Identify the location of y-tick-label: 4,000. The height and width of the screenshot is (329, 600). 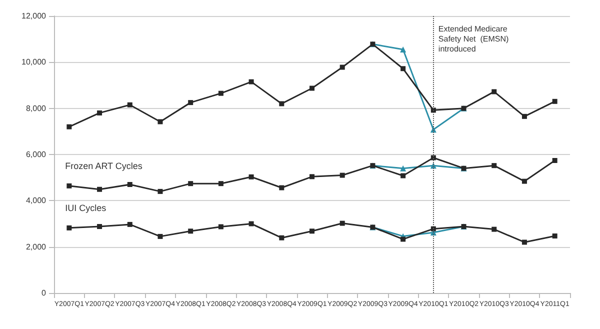
(36, 201).